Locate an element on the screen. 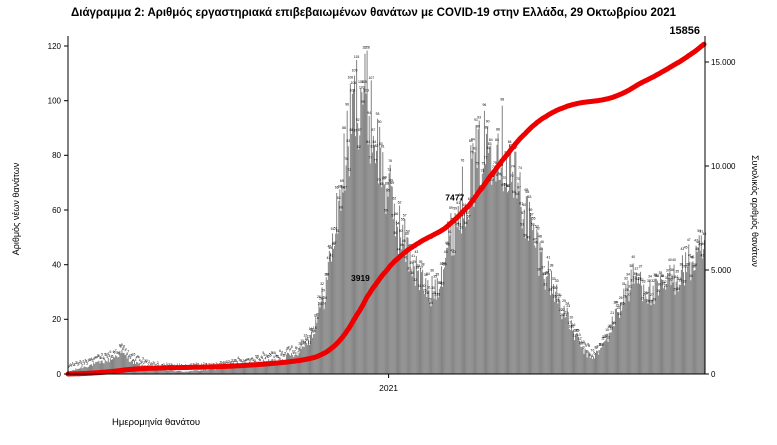 This screenshot has width=777, height=445. bar-value: 43 is located at coordinates (416, 252).